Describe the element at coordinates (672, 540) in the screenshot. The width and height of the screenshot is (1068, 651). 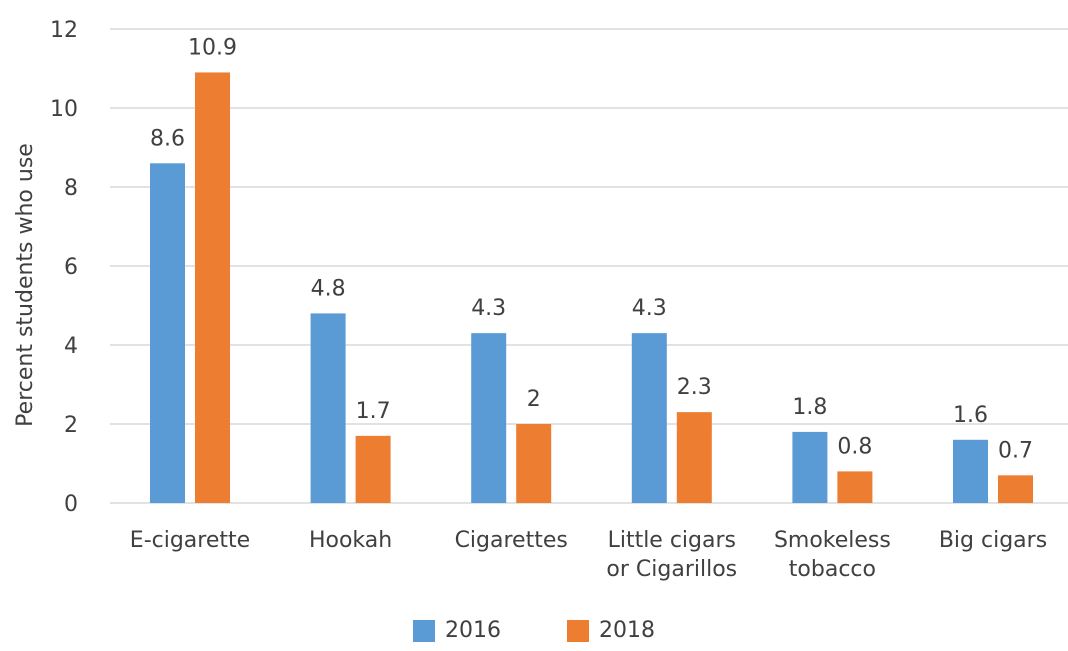
I see `x-tick-label: Little cigars` at that location.